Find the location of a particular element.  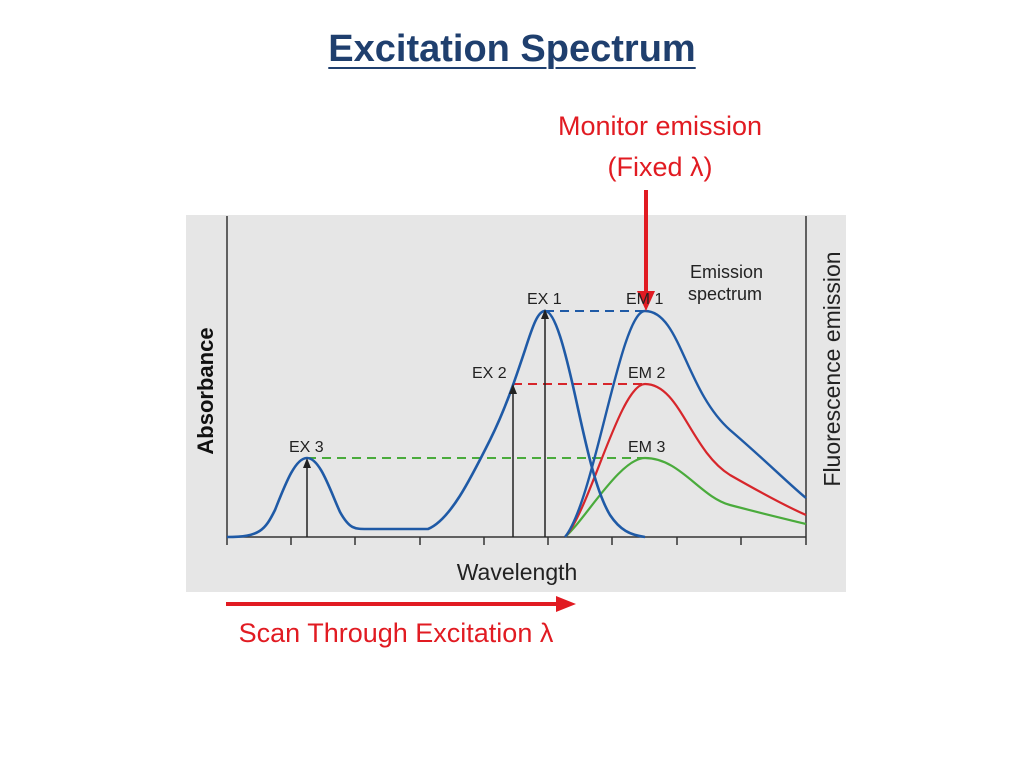

ex1-arrowhead is located at coordinates (545, 314).